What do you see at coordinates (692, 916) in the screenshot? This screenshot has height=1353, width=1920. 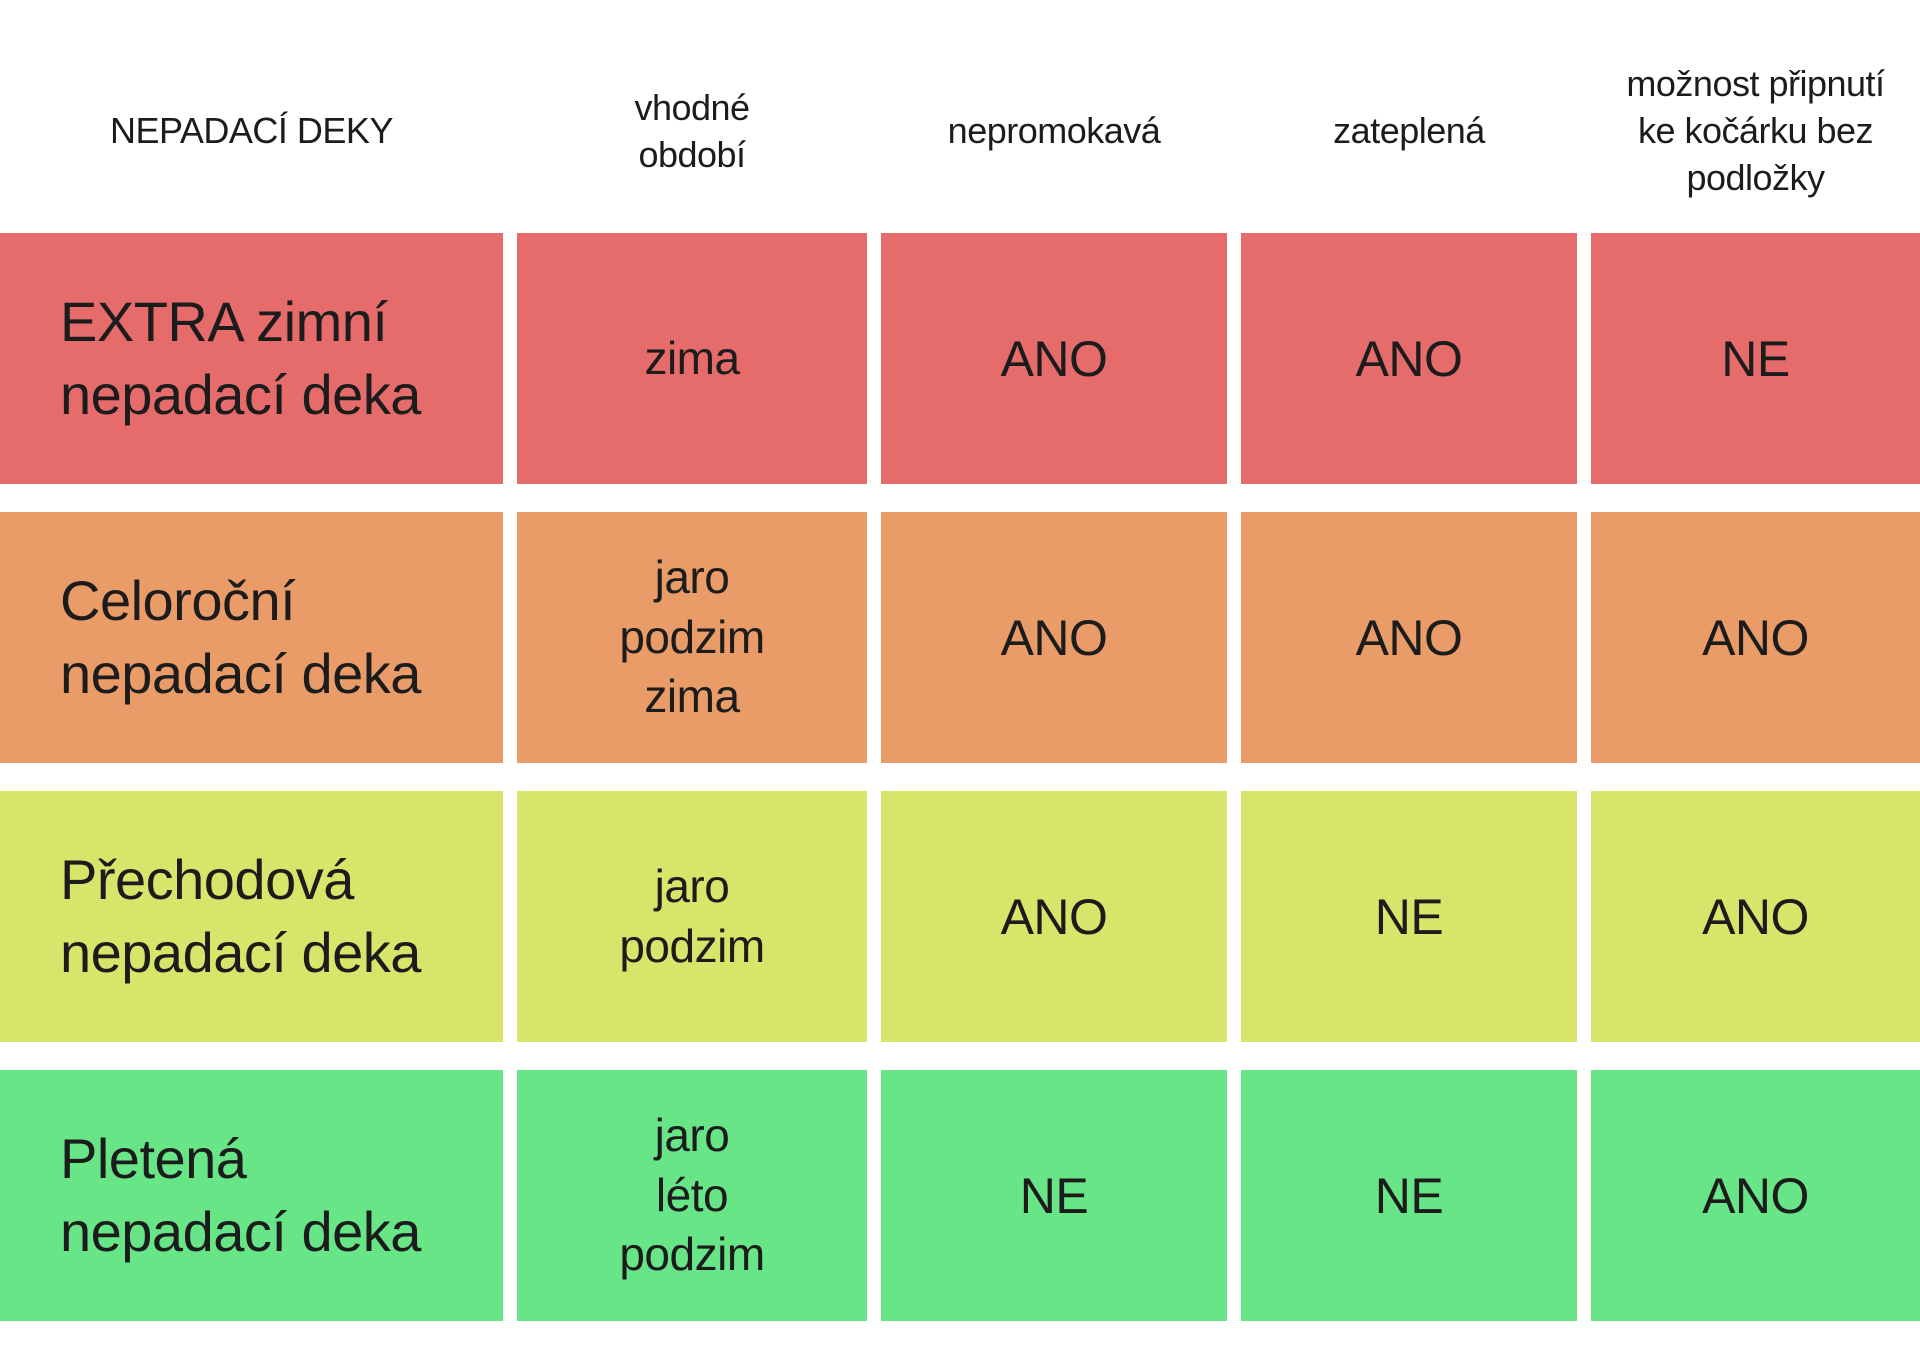 I see `season-cell: jaro podzim` at bounding box center [692, 916].